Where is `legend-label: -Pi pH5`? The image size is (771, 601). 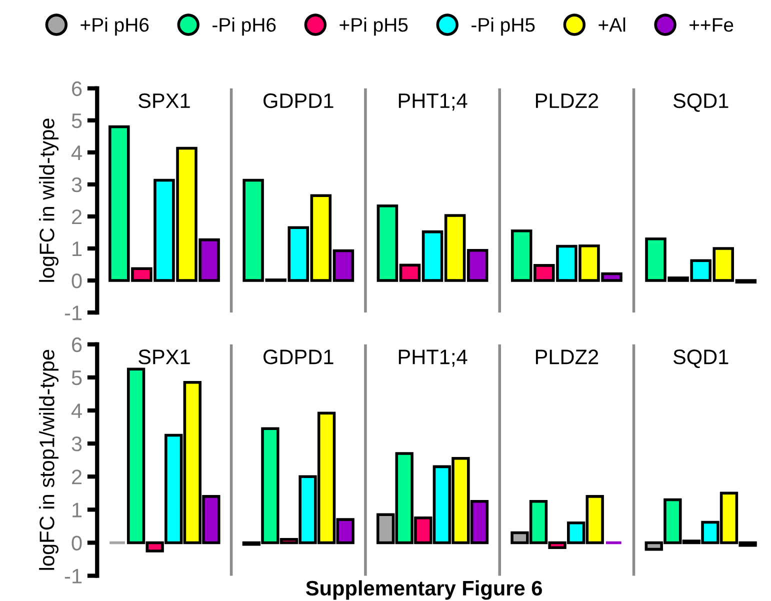
legend-label: -Pi pH5 is located at coordinates (503, 27).